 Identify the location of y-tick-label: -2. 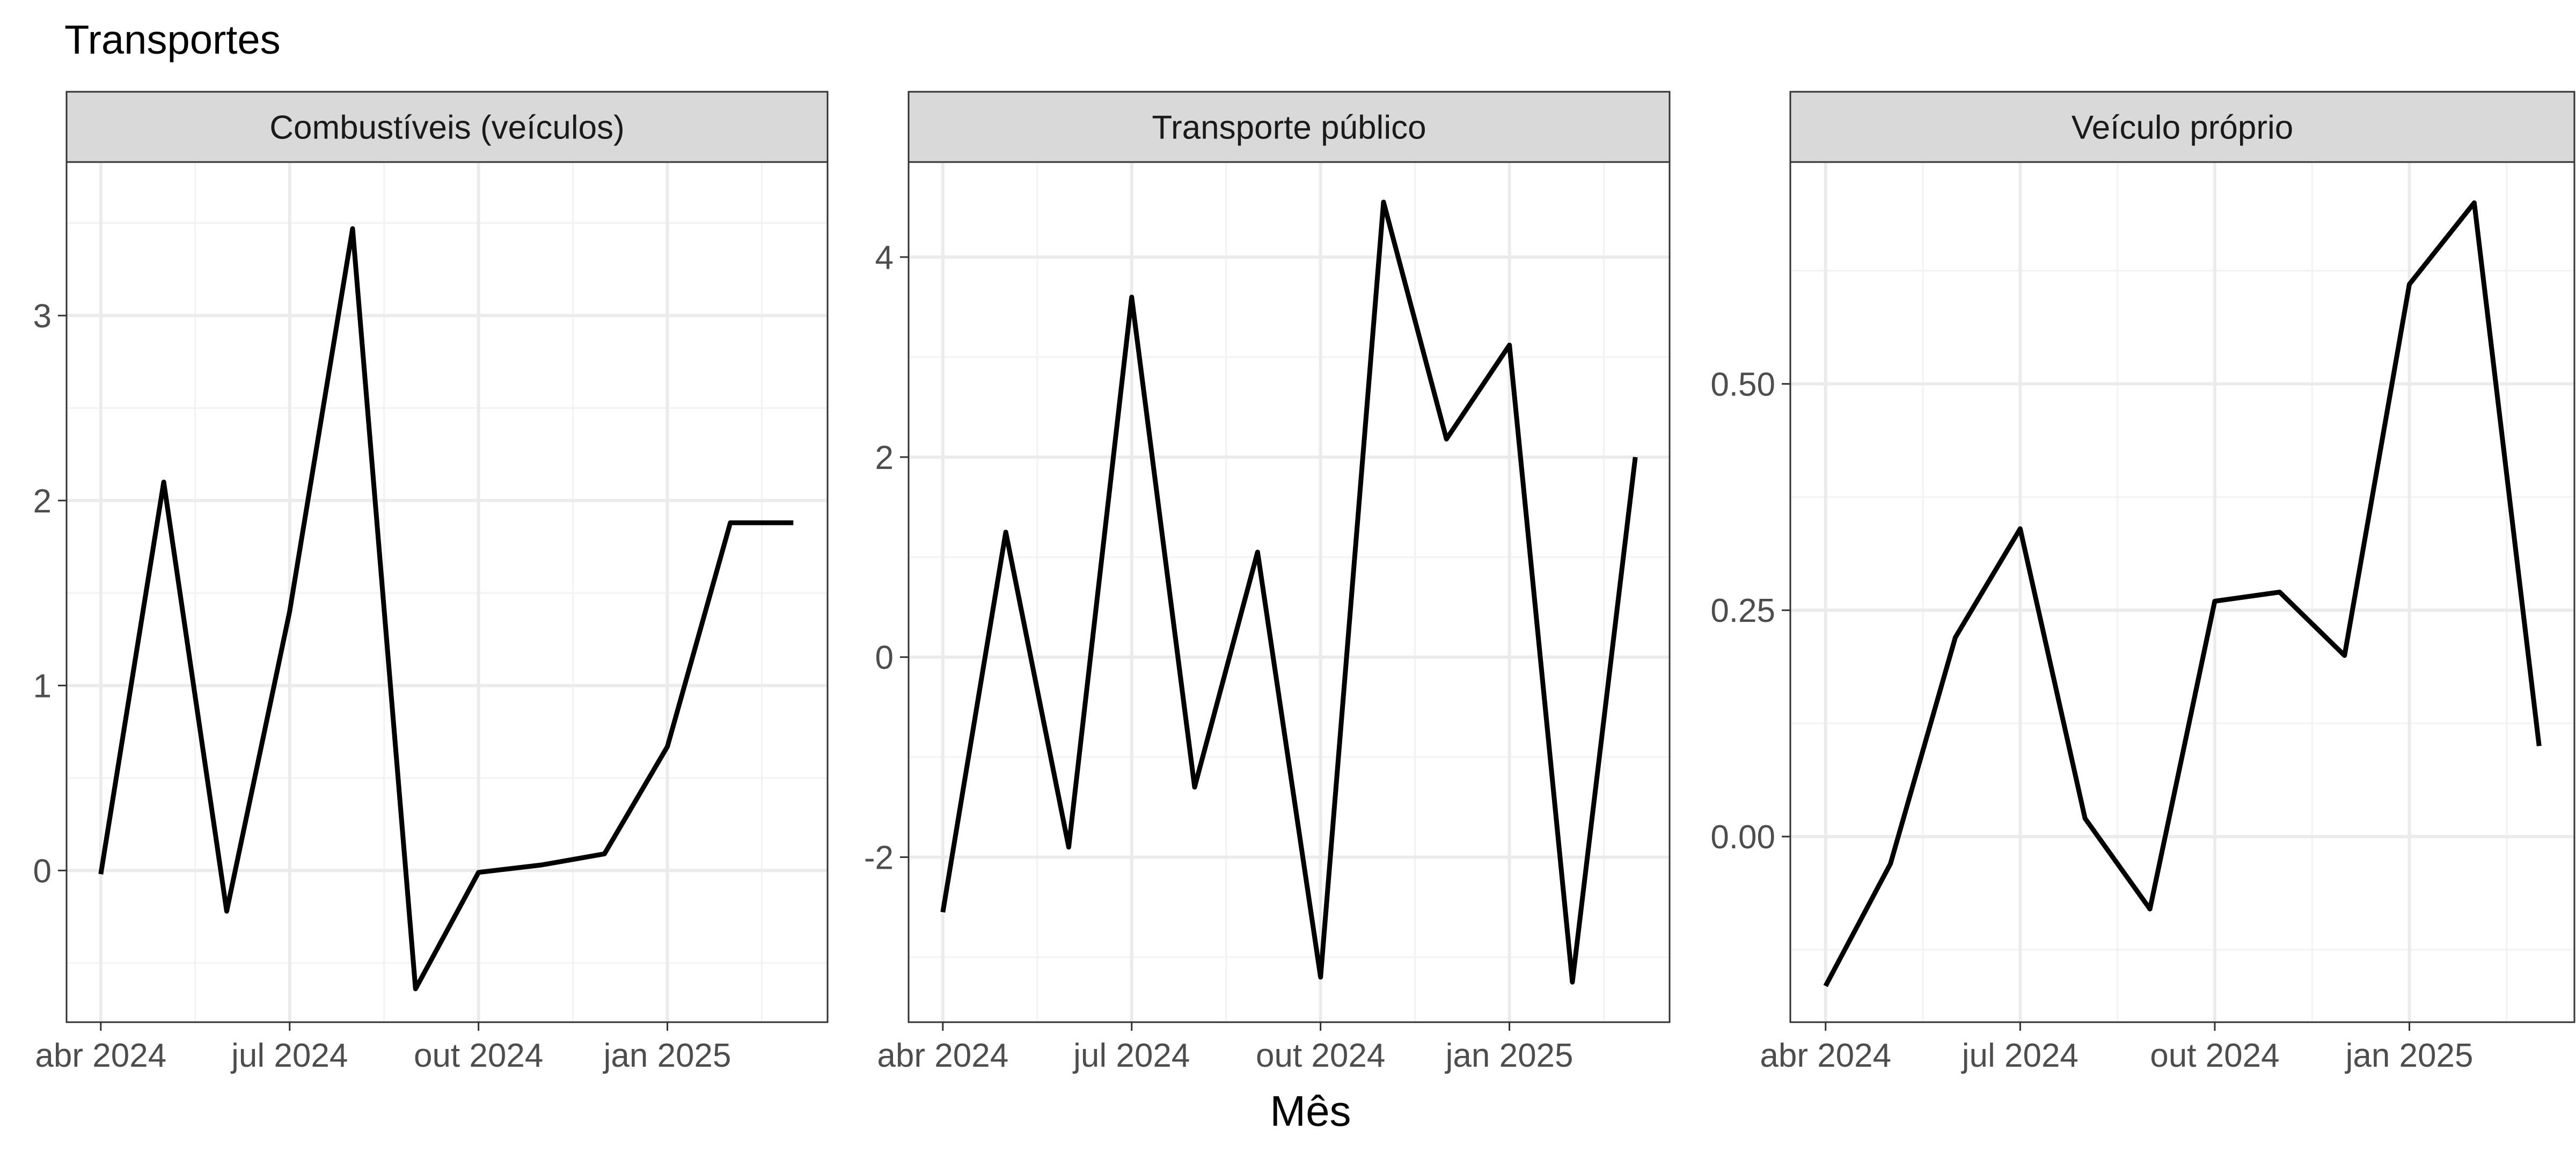
(879, 857).